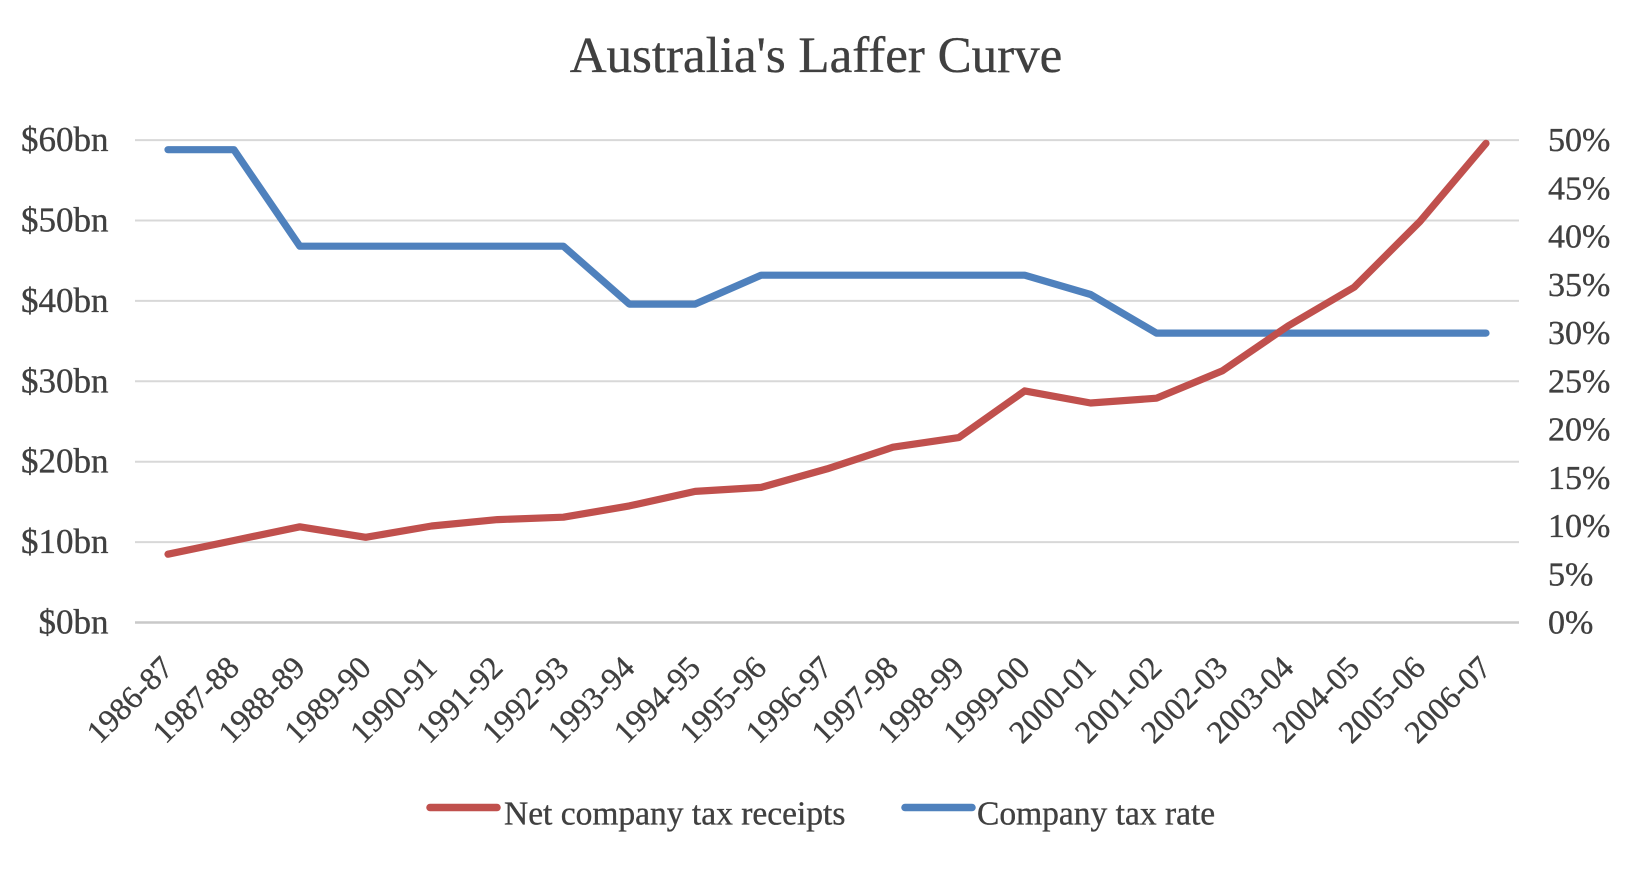 The image size is (1627, 871). I want to click on svg-text: 10%, so click(1579, 526).